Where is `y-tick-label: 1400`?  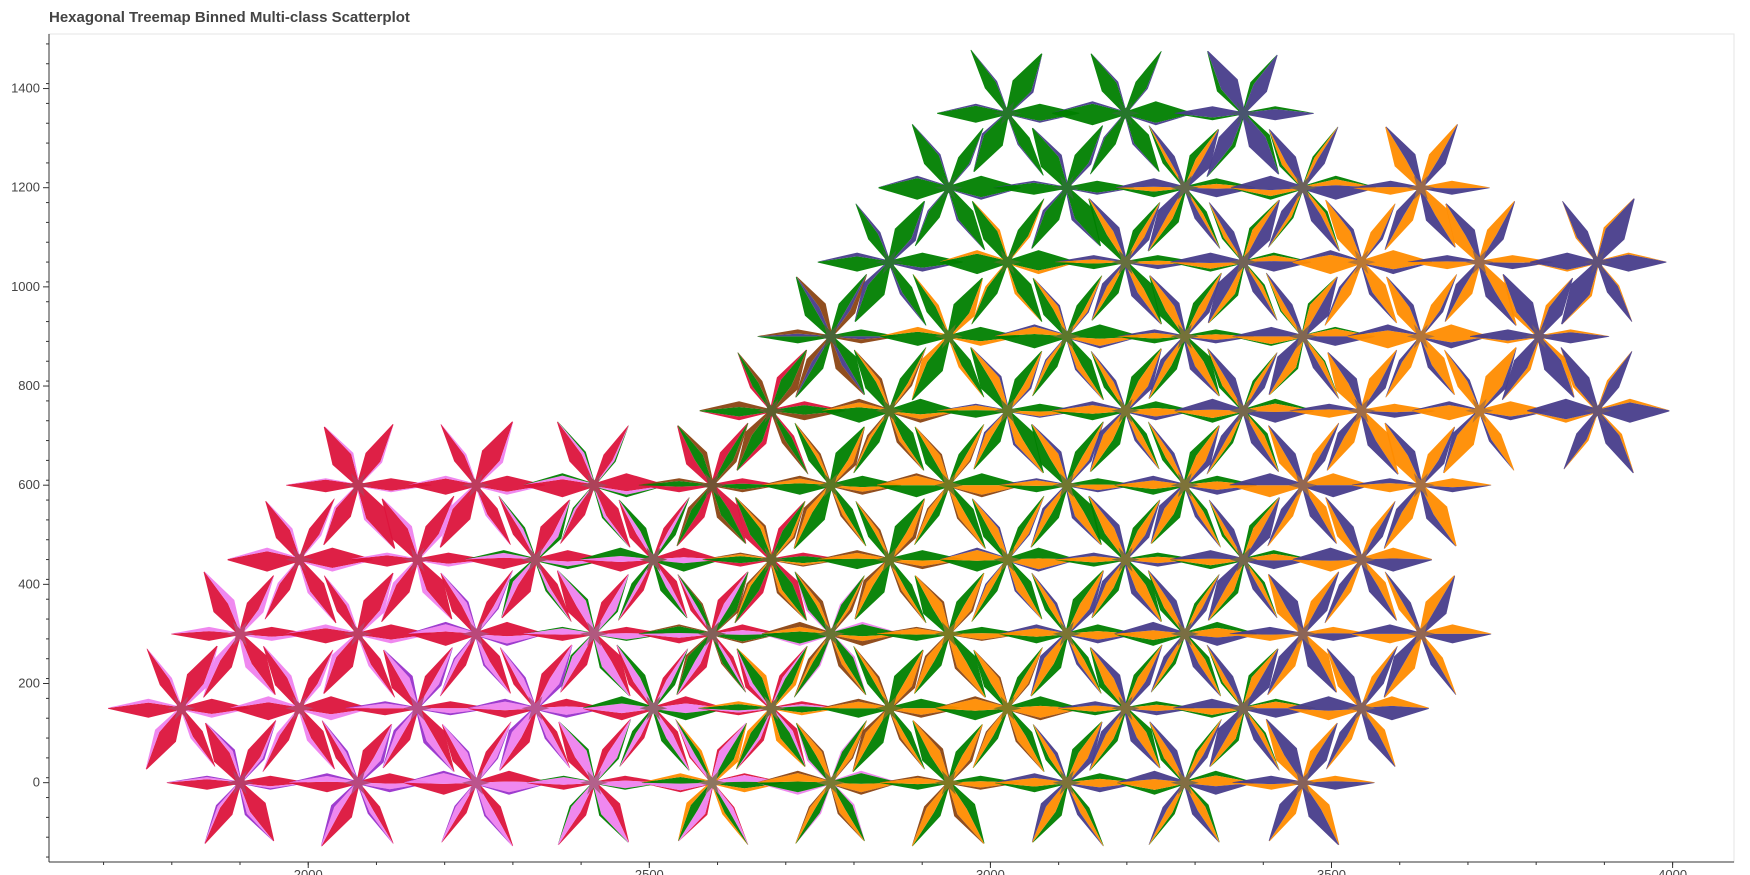
y-tick-label: 1400 is located at coordinates (25, 88).